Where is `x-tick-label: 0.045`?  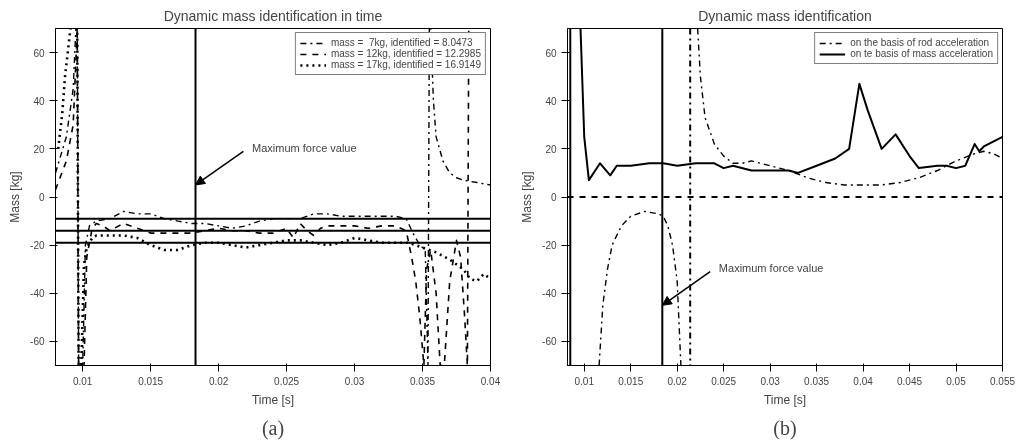
x-tick-label: 0.045 is located at coordinates (910, 381).